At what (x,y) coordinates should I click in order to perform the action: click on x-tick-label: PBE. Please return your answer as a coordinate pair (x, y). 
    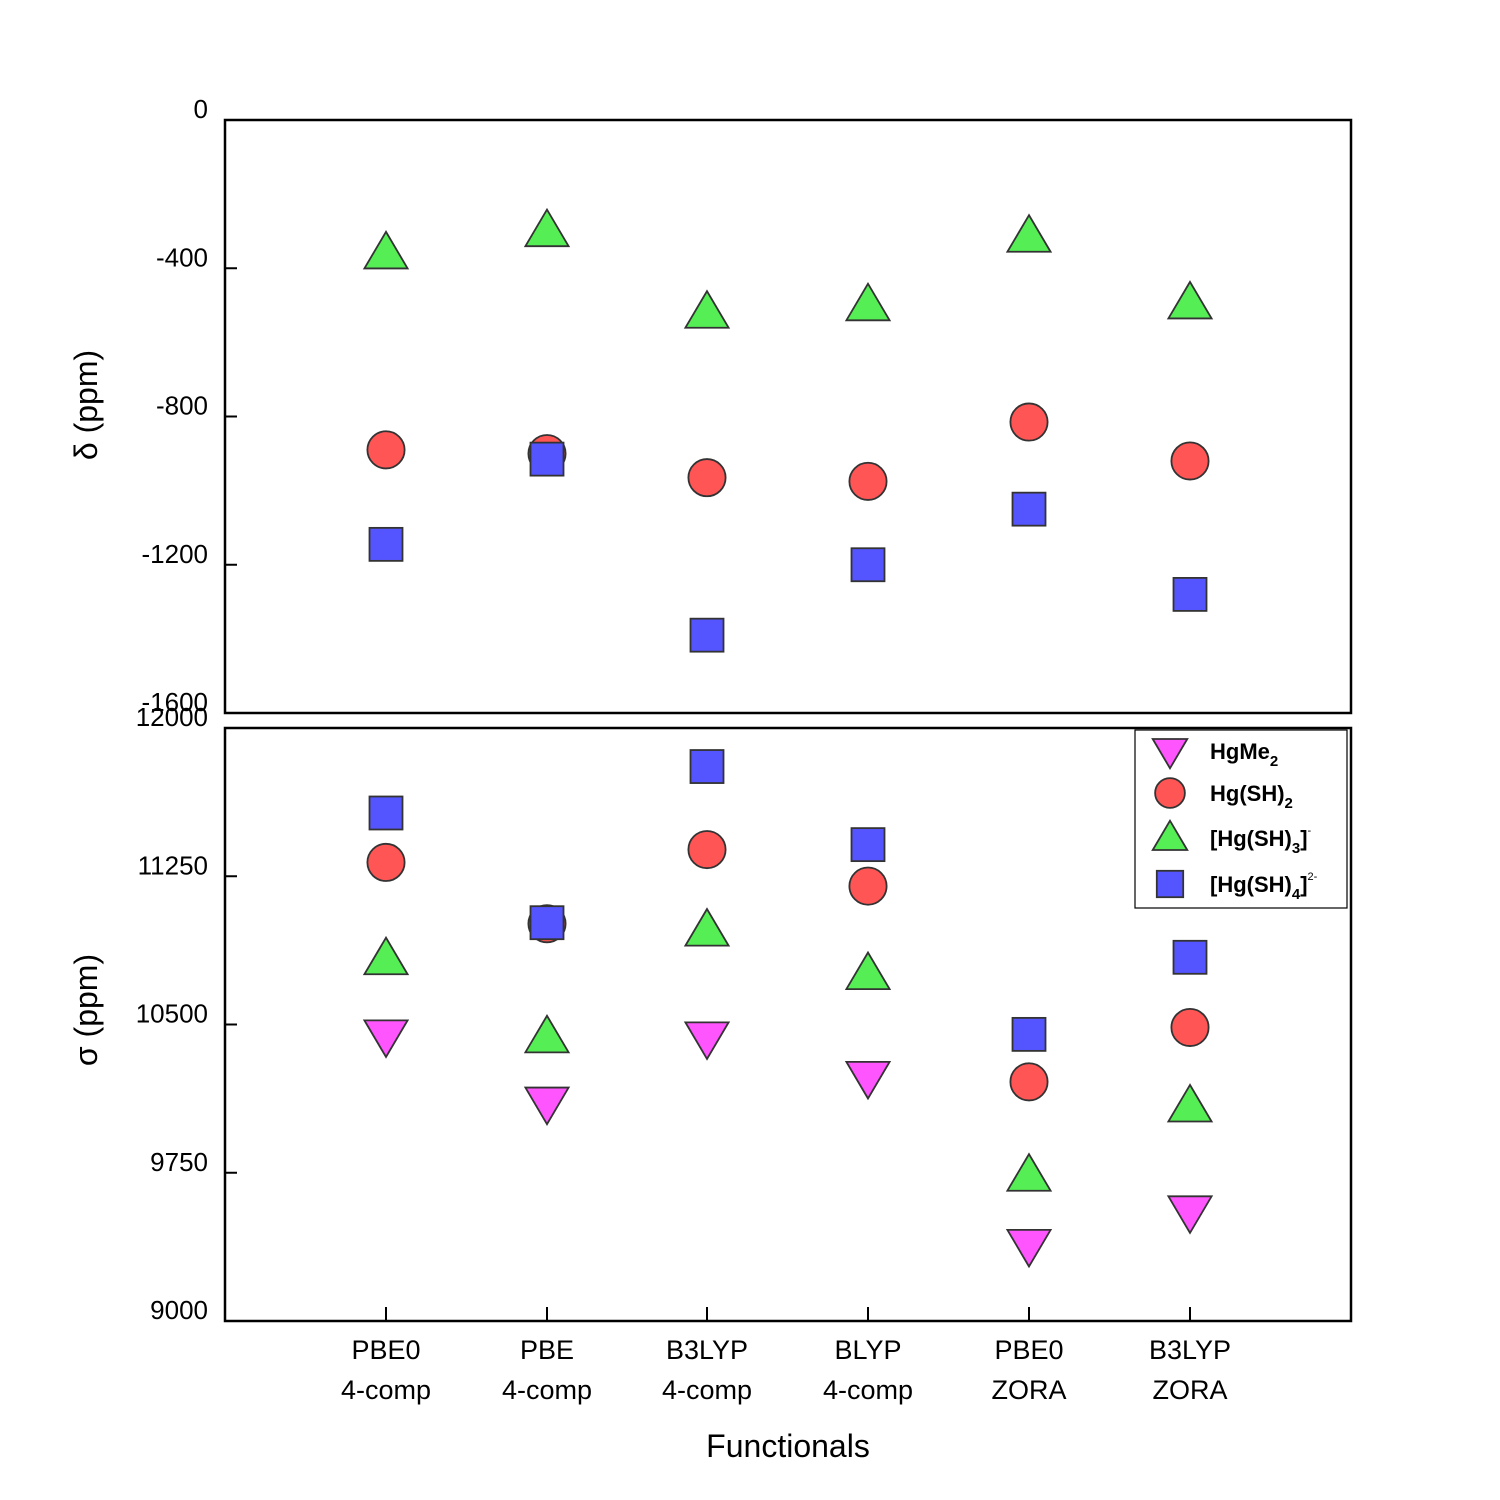
    Looking at the image, I should click on (547, 1350).